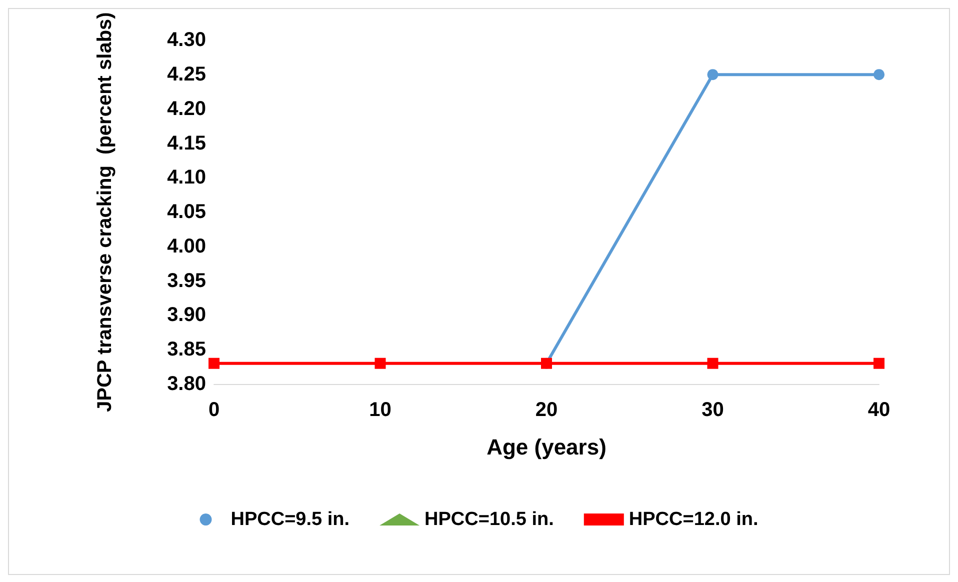 This screenshot has height=582, width=958. Describe the element at coordinates (546, 410) in the screenshot. I see `x-tick-label: 20` at that location.